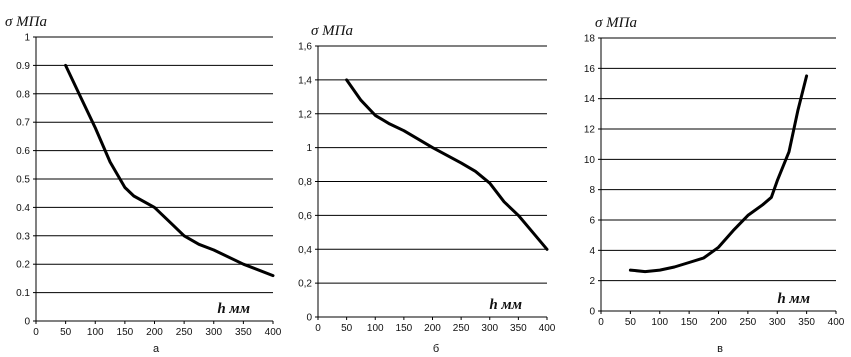 The width and height of the screenshot is (851, 357). What do you see at coordinates (590, 39) in the screenshot?
I see `y-tick-label: 18` at bounding box center [590, 39].